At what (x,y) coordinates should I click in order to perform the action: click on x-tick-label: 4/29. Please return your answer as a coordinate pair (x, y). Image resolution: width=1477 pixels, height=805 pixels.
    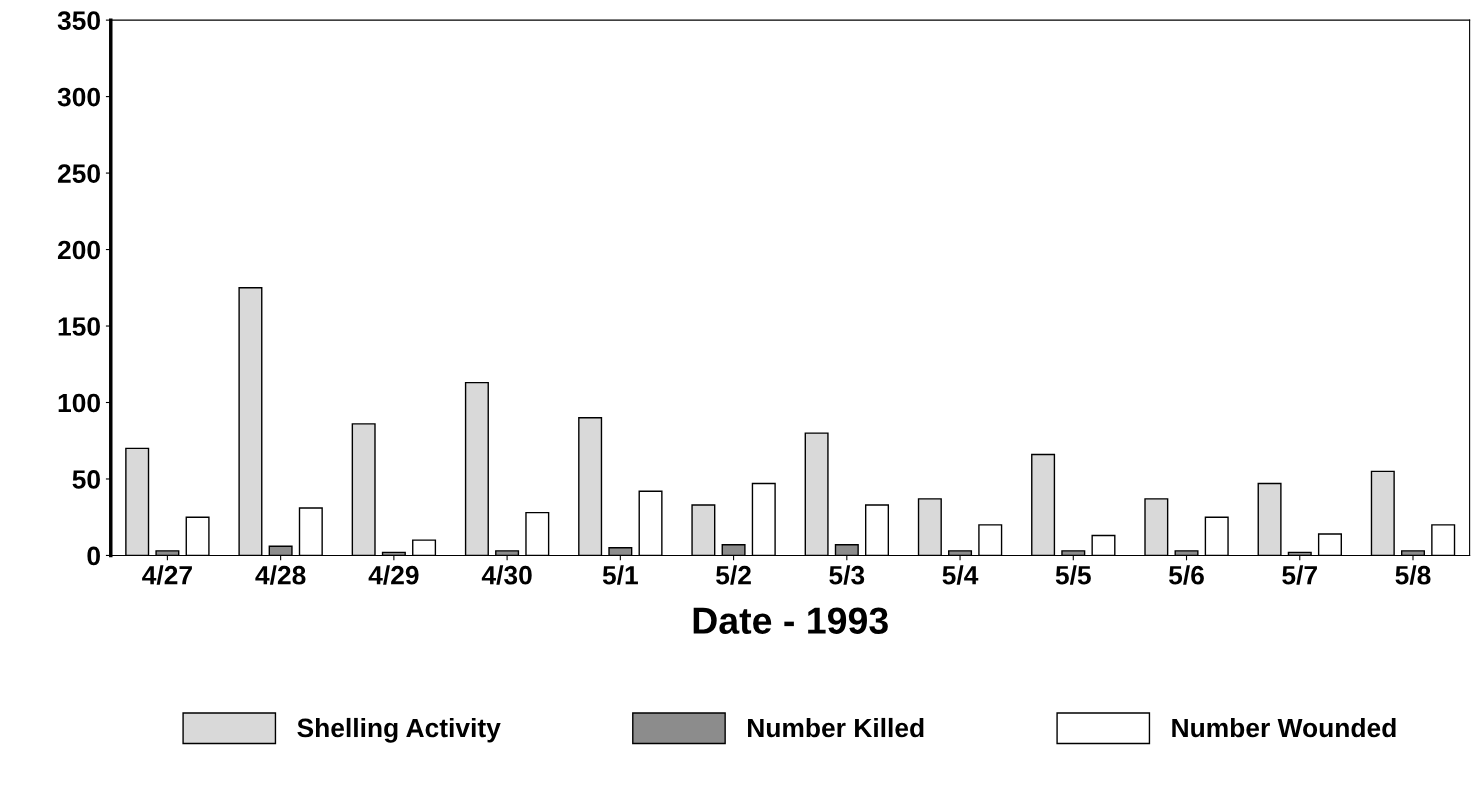
    Looking at the image, I should click on (393, 575).